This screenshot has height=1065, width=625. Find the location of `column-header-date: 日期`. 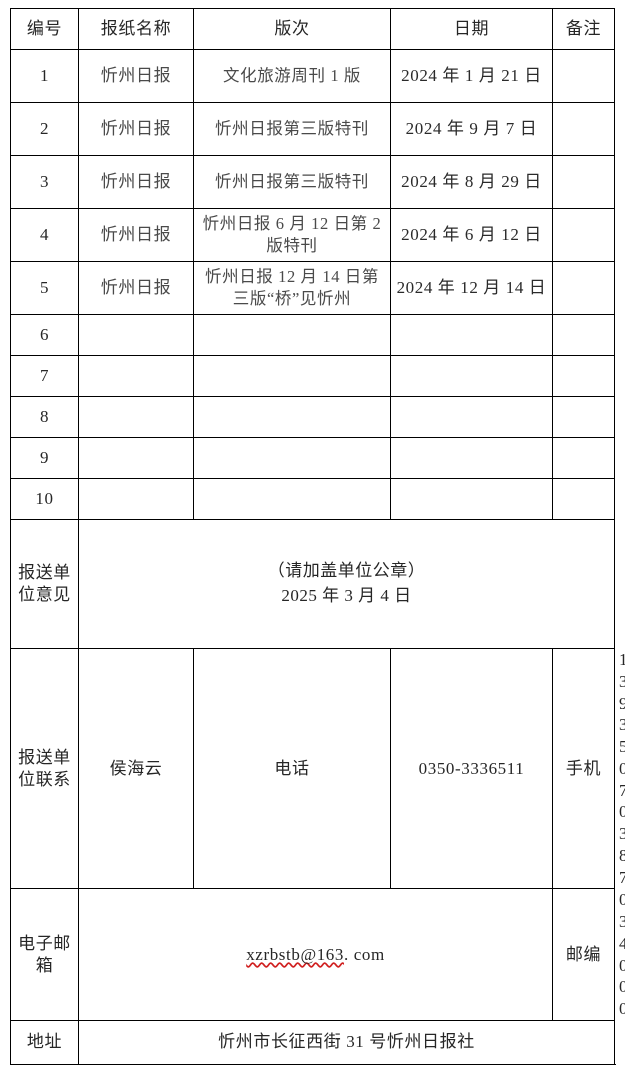

column-header-date: 日期 is located at coordinates (471, 29).